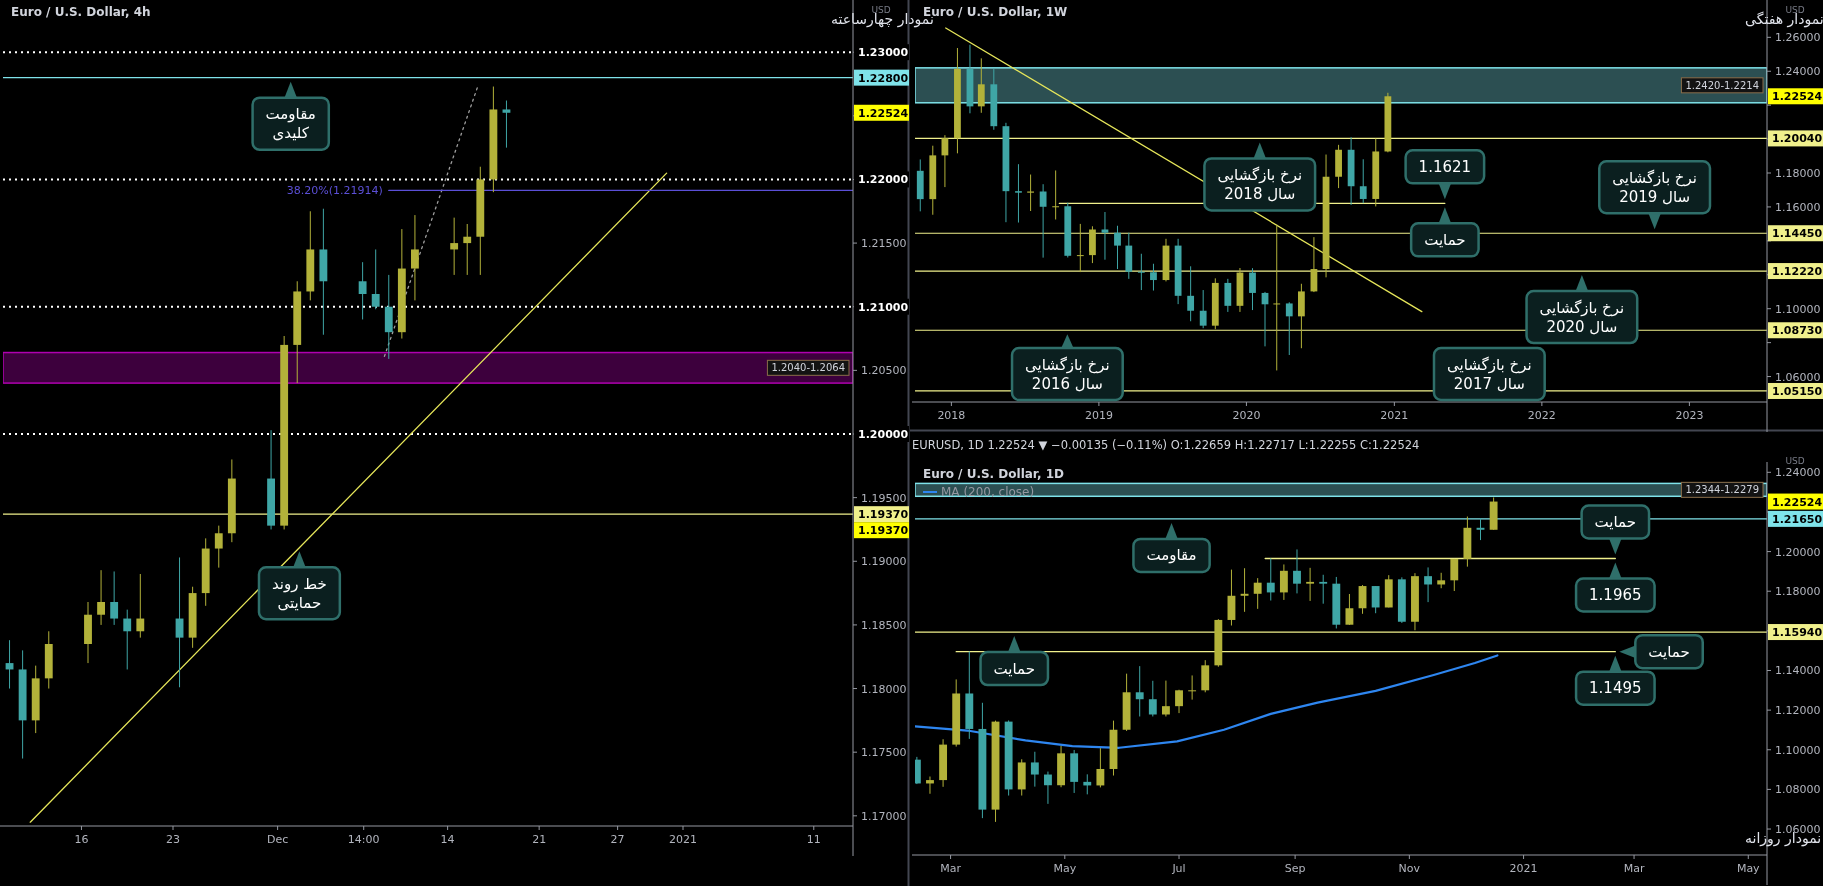  I want to click on x-tick-label: 2021, so click(683, 839).